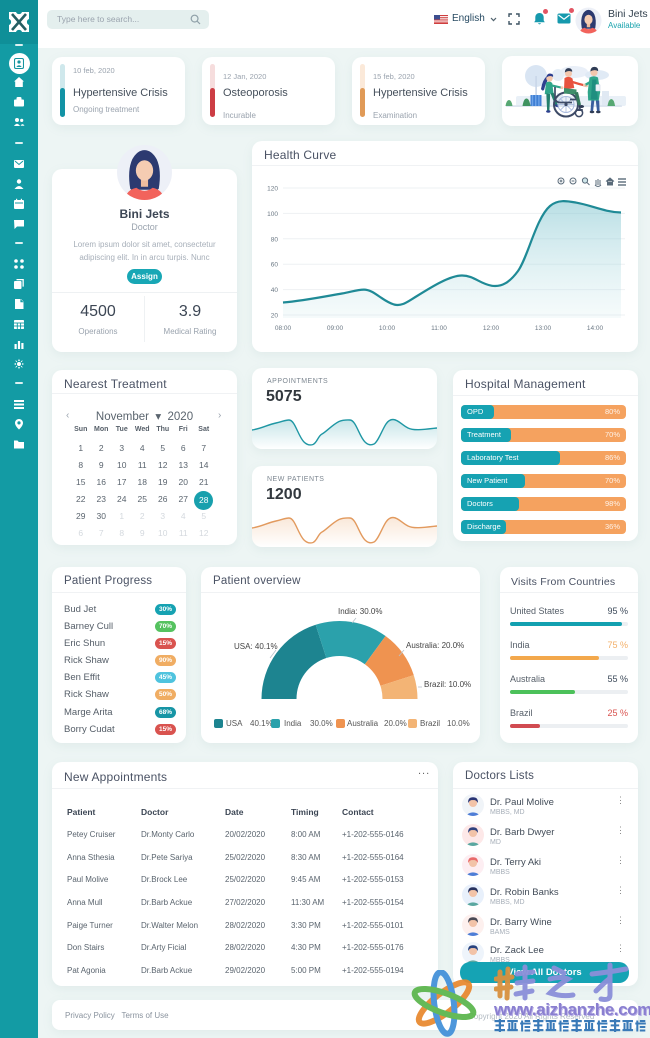  Describe the element at coordinates (543, 328) in the screenshot. I see `svg-text: 13:00` at that location.